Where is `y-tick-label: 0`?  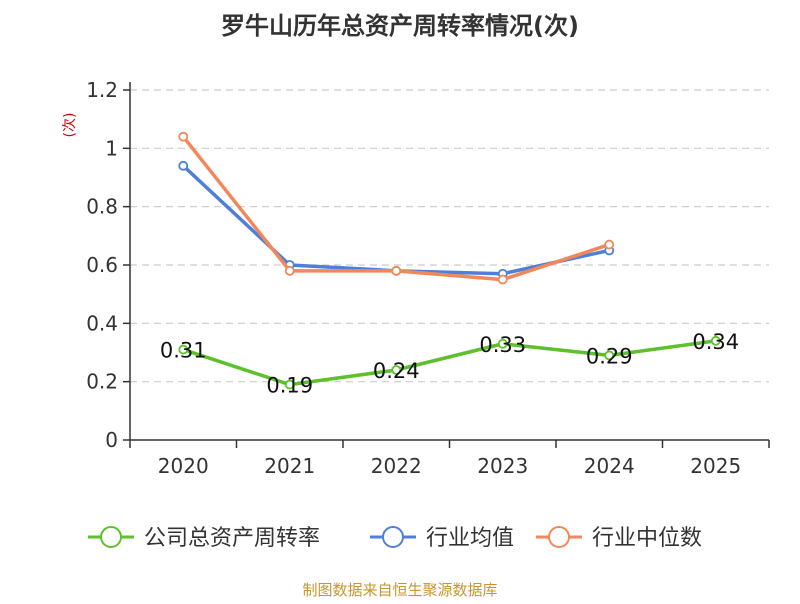 y-tick-label: 0 is located at coordinates (111, 440).